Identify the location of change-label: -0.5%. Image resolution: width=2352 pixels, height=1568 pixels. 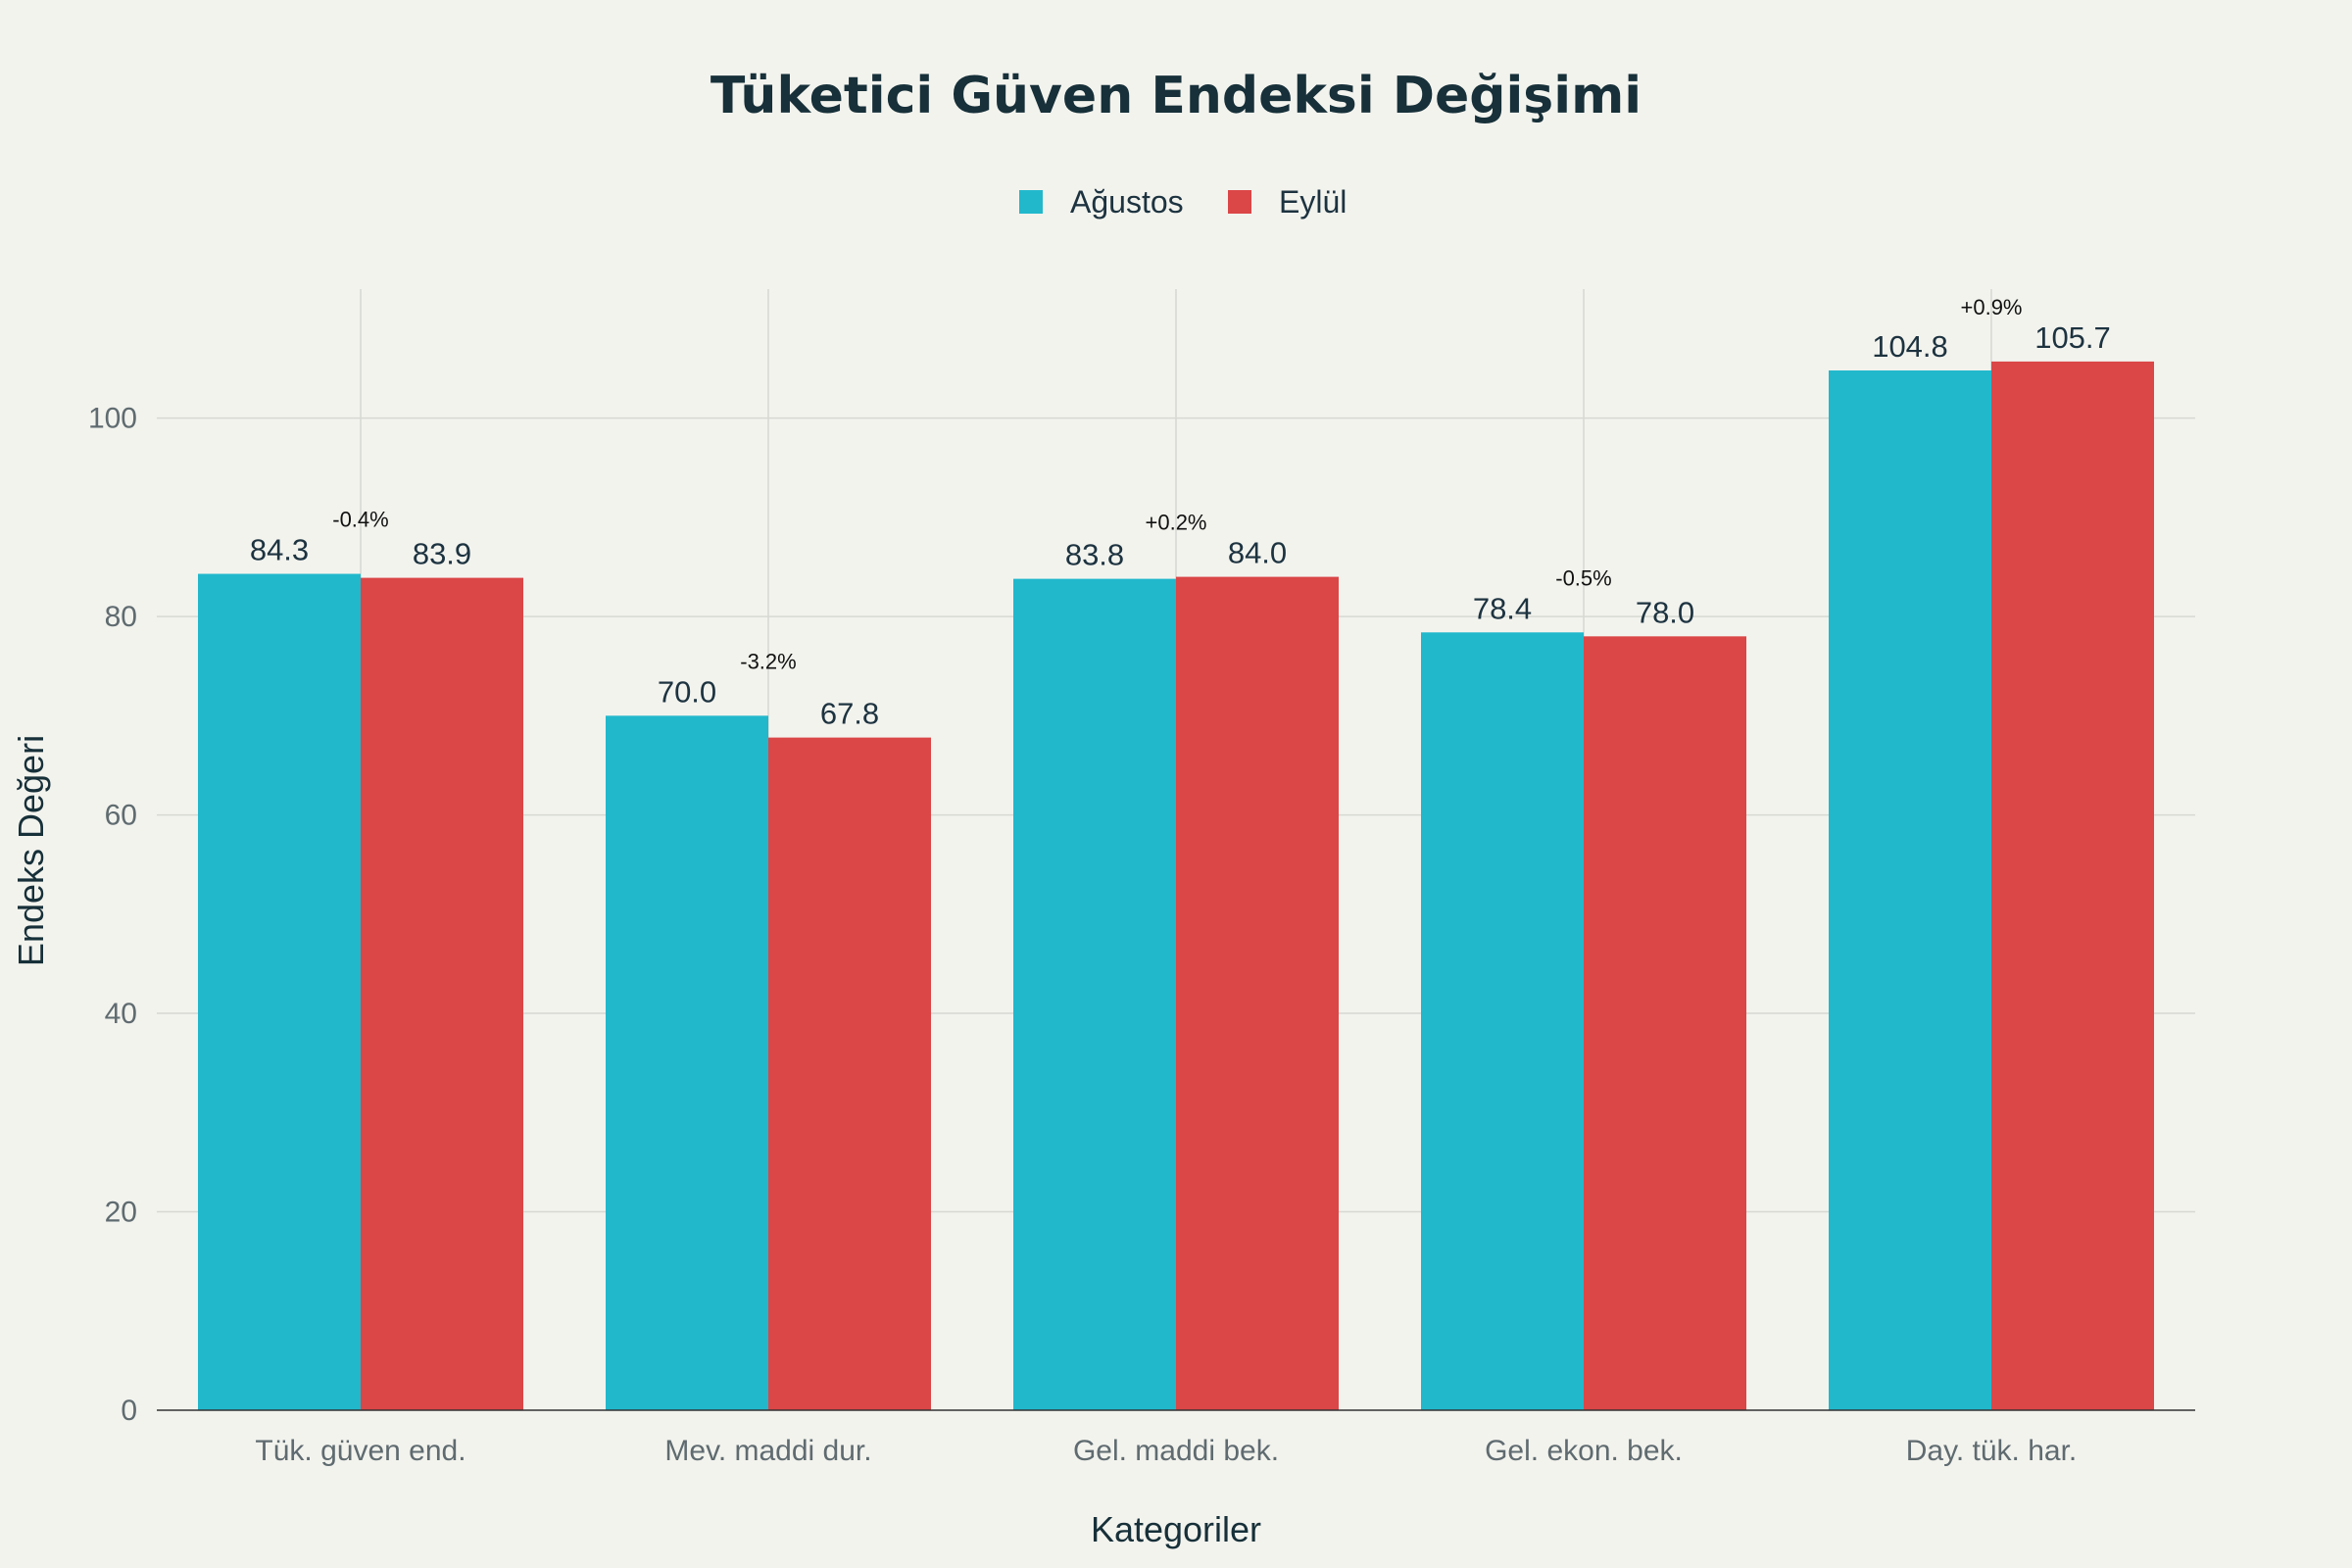
(1583, 577).